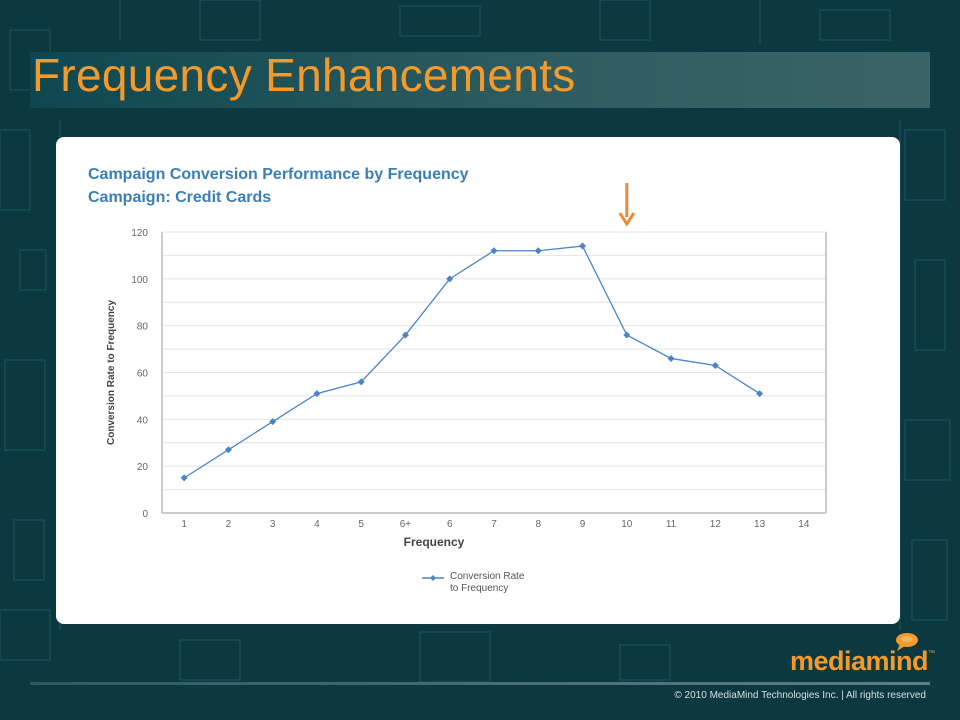  I want to click on x-tick-label: 4, so click(317, 524).